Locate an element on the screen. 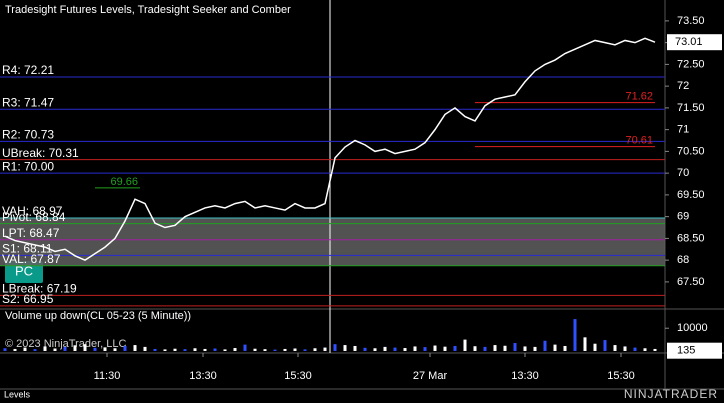  level-label: VAH: 68.97 is located at coordinates (32, 211).